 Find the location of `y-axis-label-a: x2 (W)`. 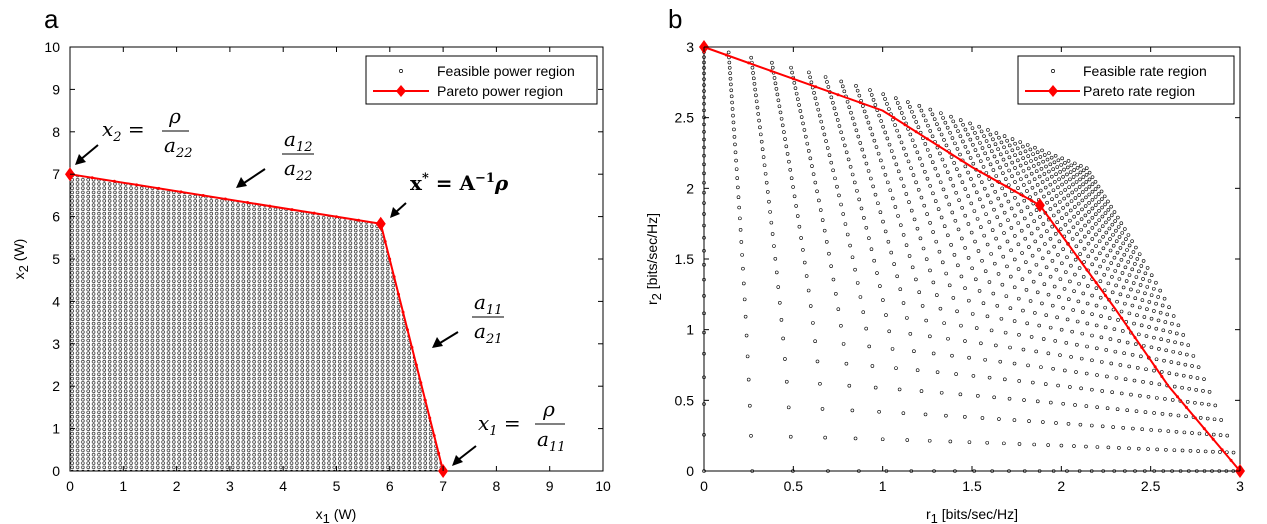

y-axis-label-a: x2 (W) is located at coordinates (21, 259).